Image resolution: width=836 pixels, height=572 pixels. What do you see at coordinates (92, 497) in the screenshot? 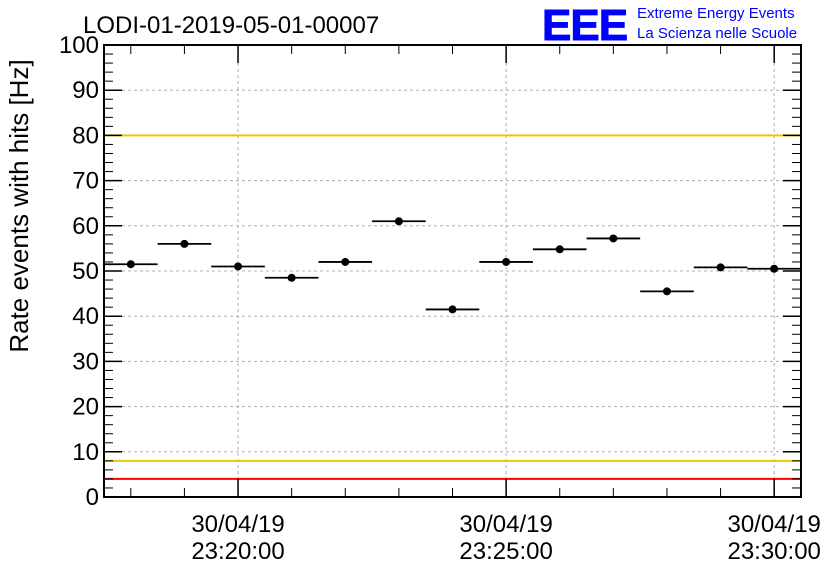
I see `y-tick-label: 0` at bounding box center [92, 497].